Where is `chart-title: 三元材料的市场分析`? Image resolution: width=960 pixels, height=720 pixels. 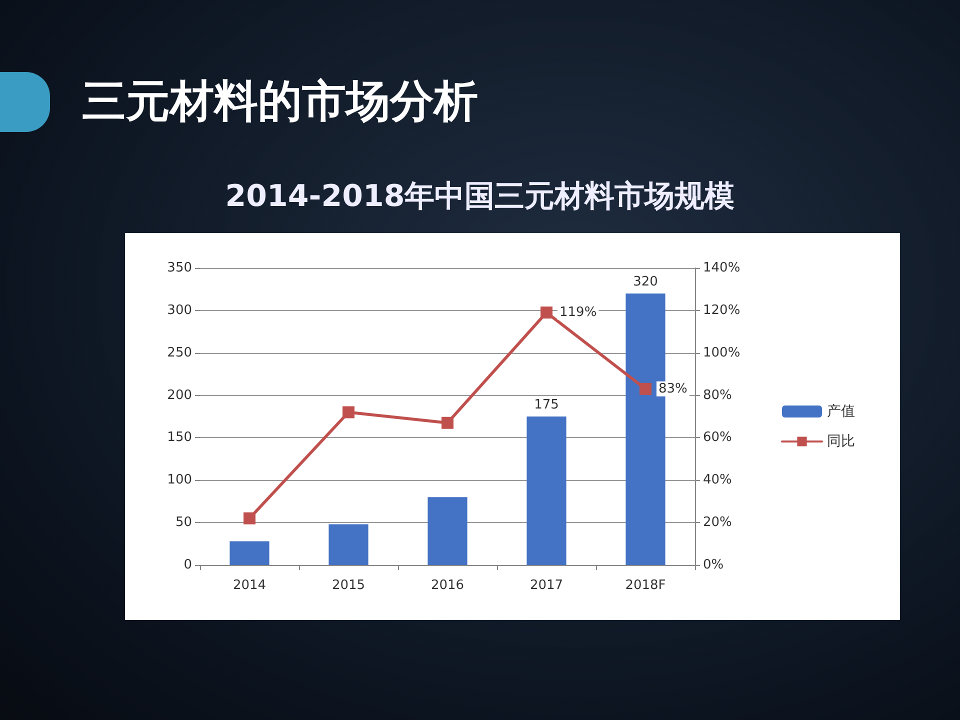 chart-title: 三元材料的市场分析 is located at coordinates (280, 102).